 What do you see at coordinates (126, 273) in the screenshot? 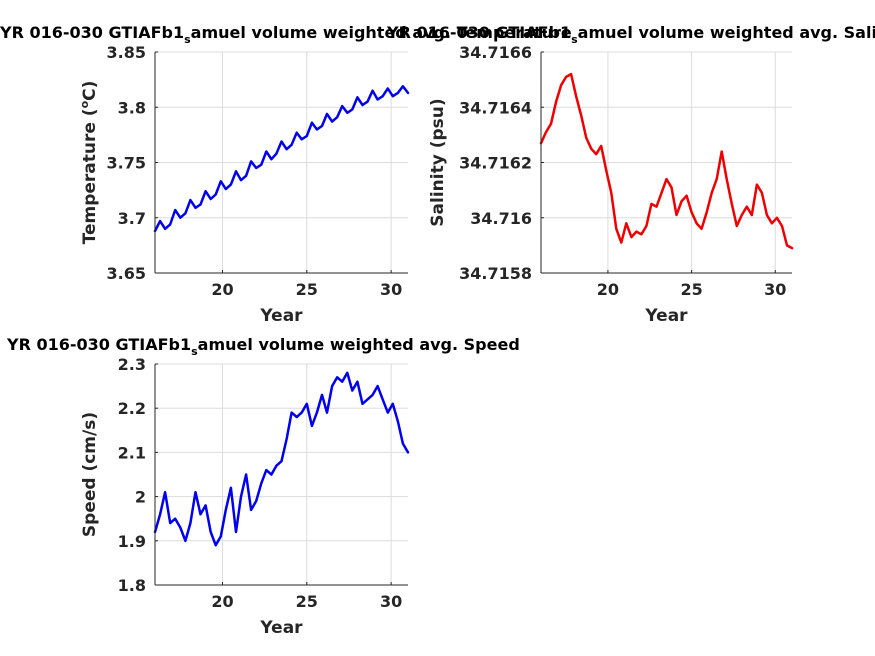
I see `y-tick-label: 3.65` at bounding box center [126, 273].